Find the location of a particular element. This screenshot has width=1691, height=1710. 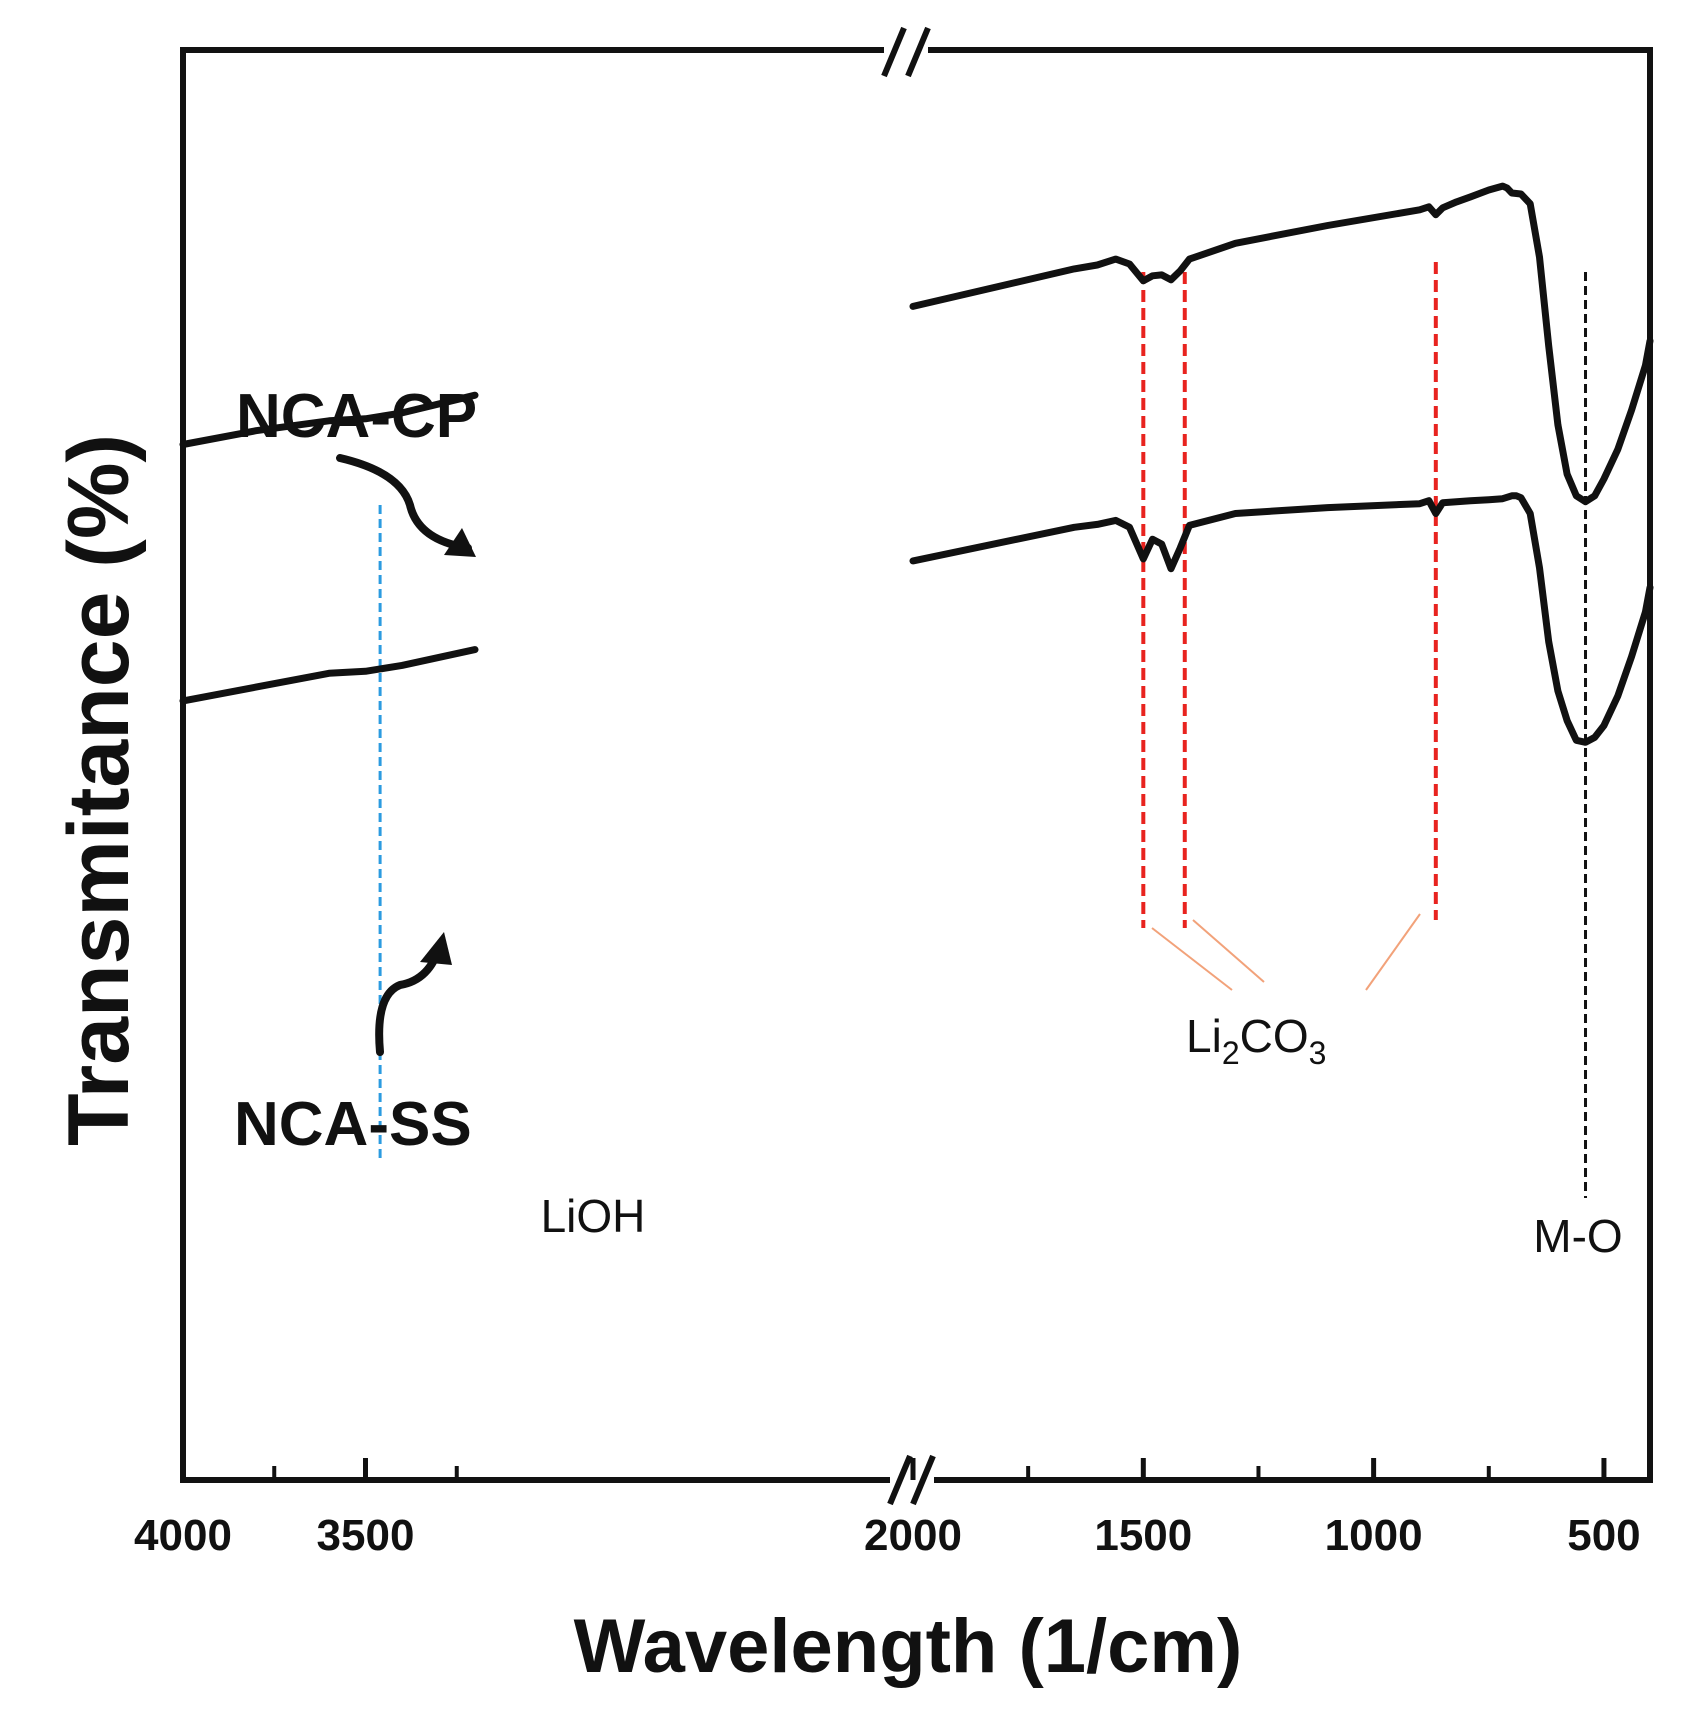

annotation-m-o: M-O is located at coordinates (1577, 1236).